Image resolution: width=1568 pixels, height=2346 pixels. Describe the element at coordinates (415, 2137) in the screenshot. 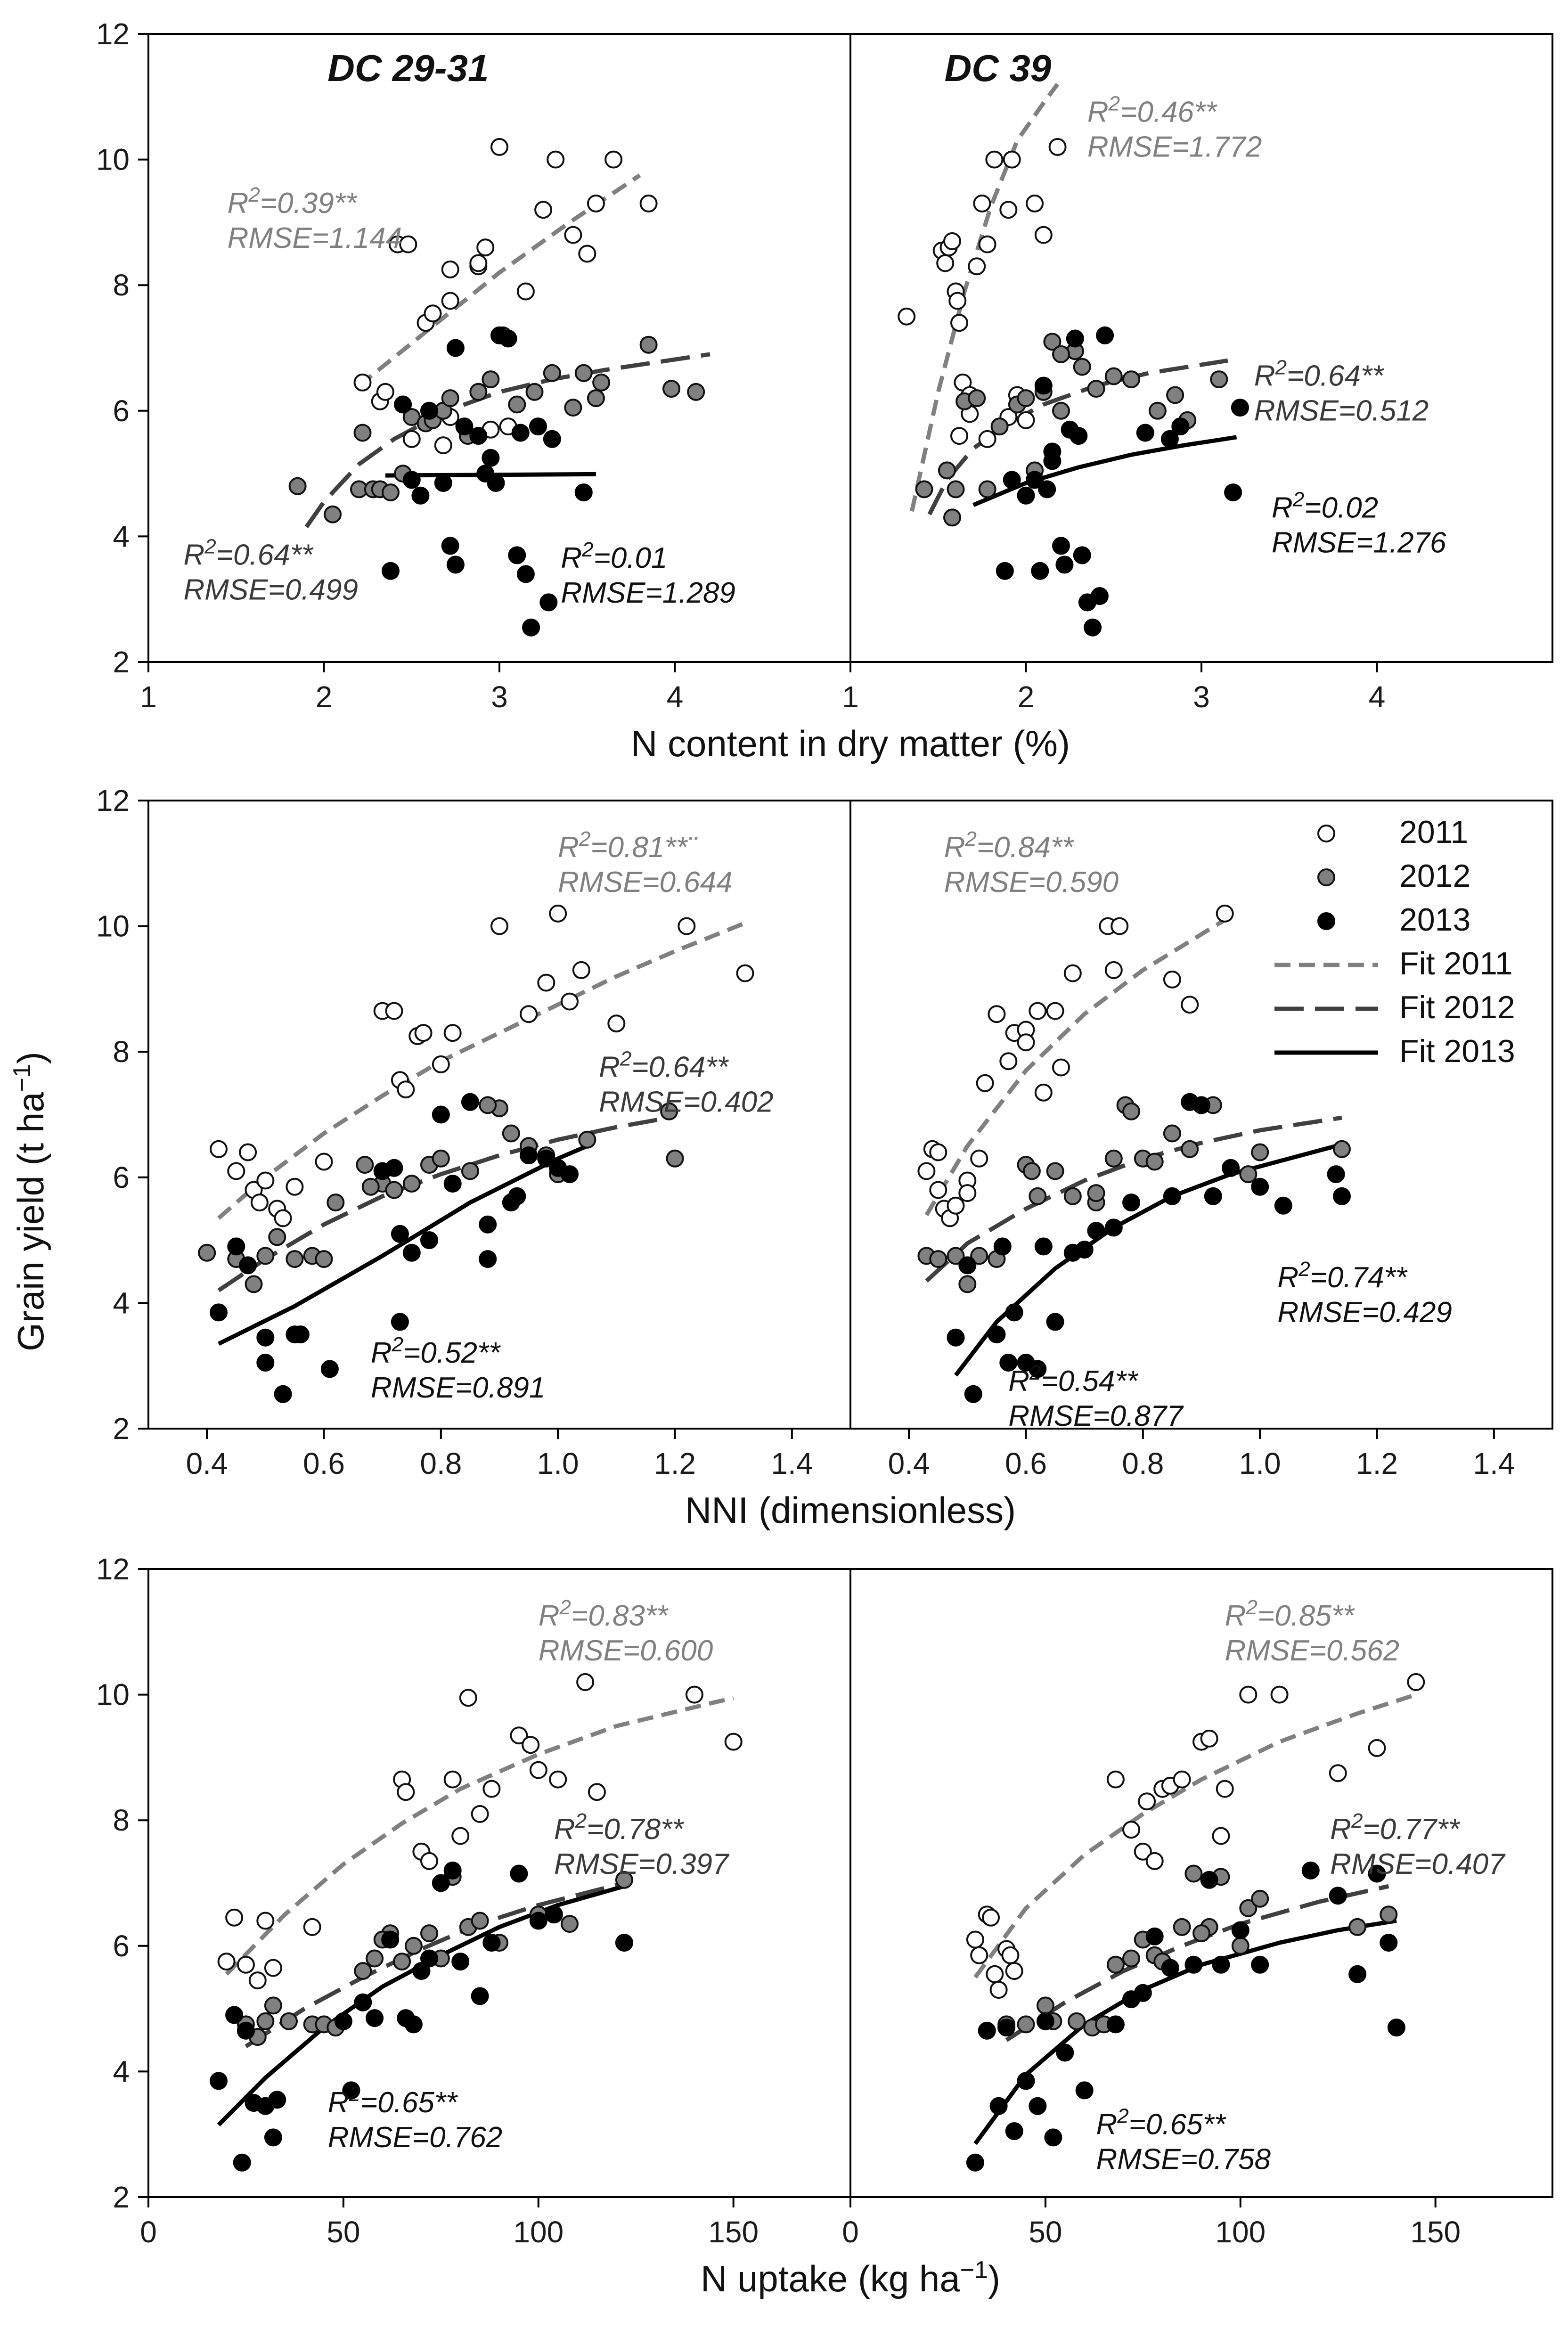

I see `annotation-2013-rmse: RMSE=0.762` at that location.